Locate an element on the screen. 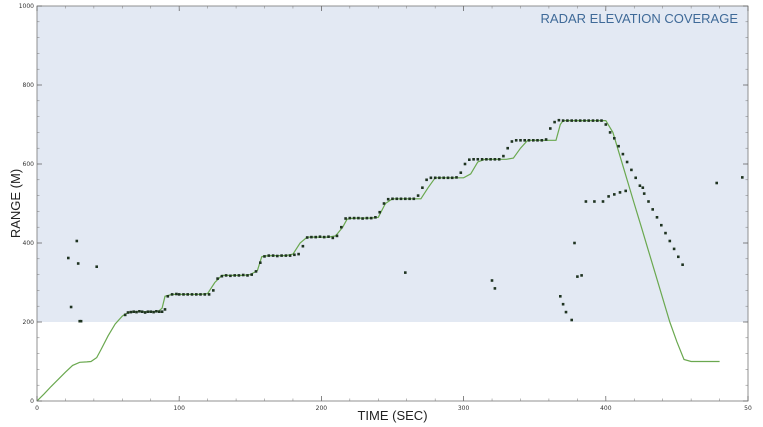 This screenshot has width=763, height=427. x-tick-label: 300 is located at coordinates (464, 408).